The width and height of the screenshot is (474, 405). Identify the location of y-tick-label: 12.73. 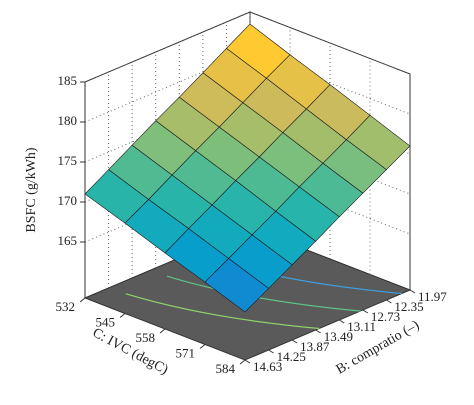
(385, 316).